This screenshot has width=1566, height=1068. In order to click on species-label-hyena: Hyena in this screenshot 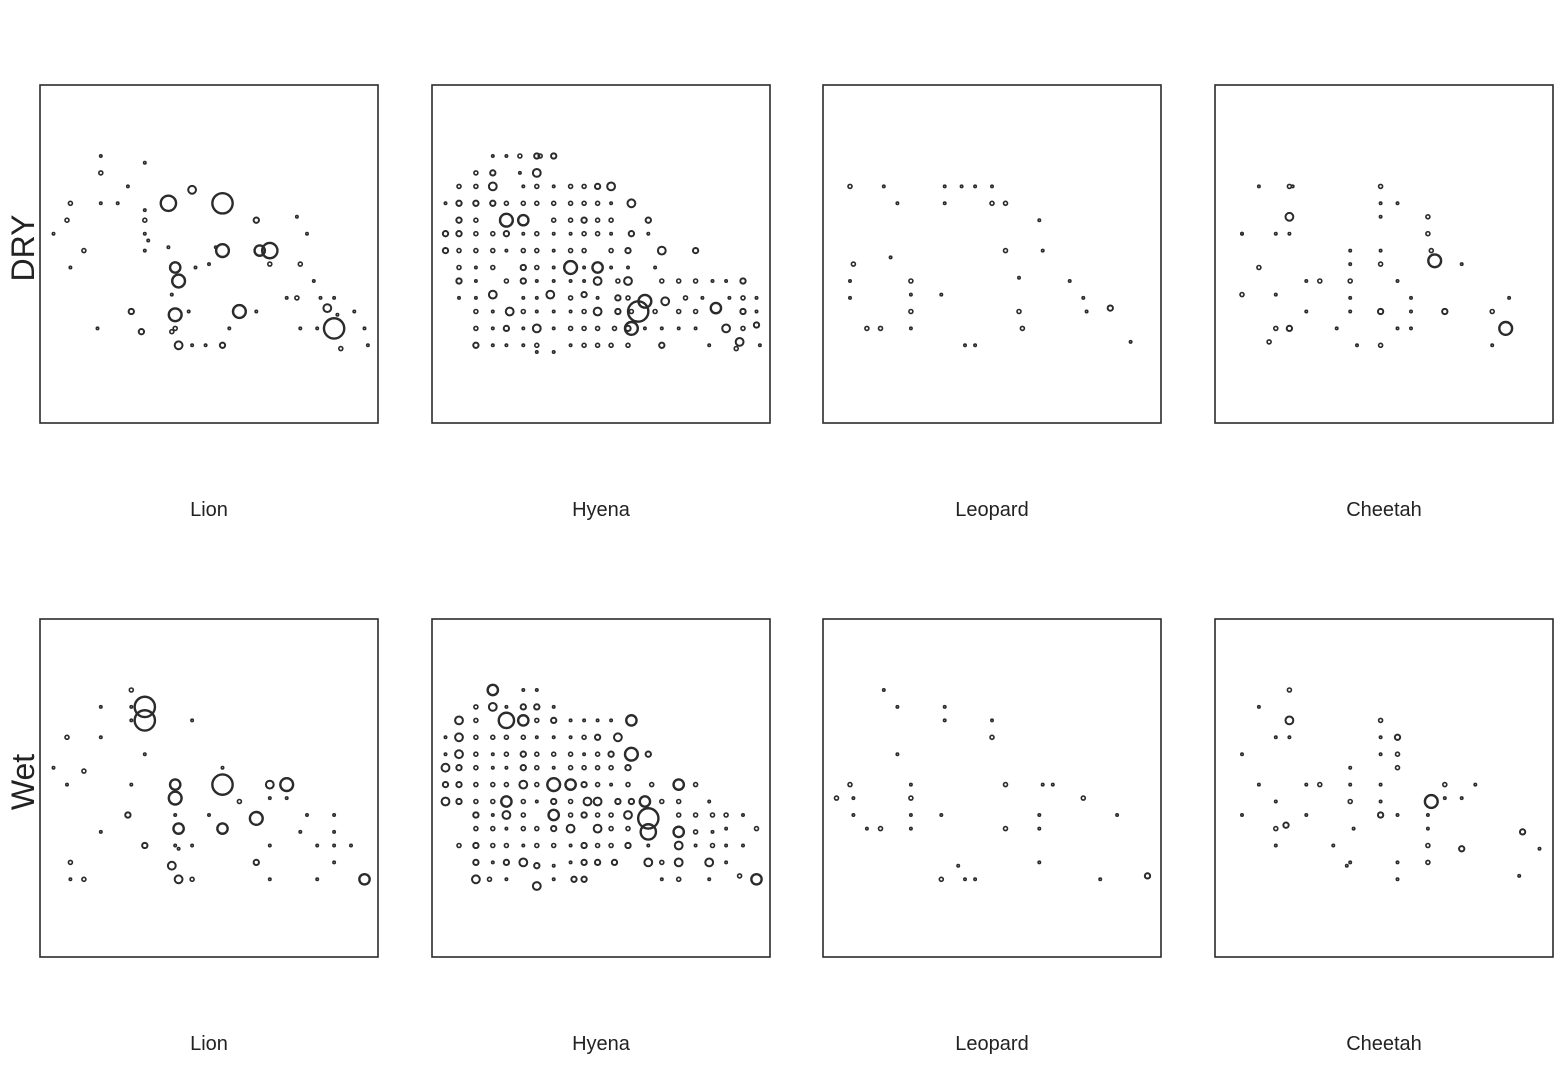, I will do `click(601, 510)`.